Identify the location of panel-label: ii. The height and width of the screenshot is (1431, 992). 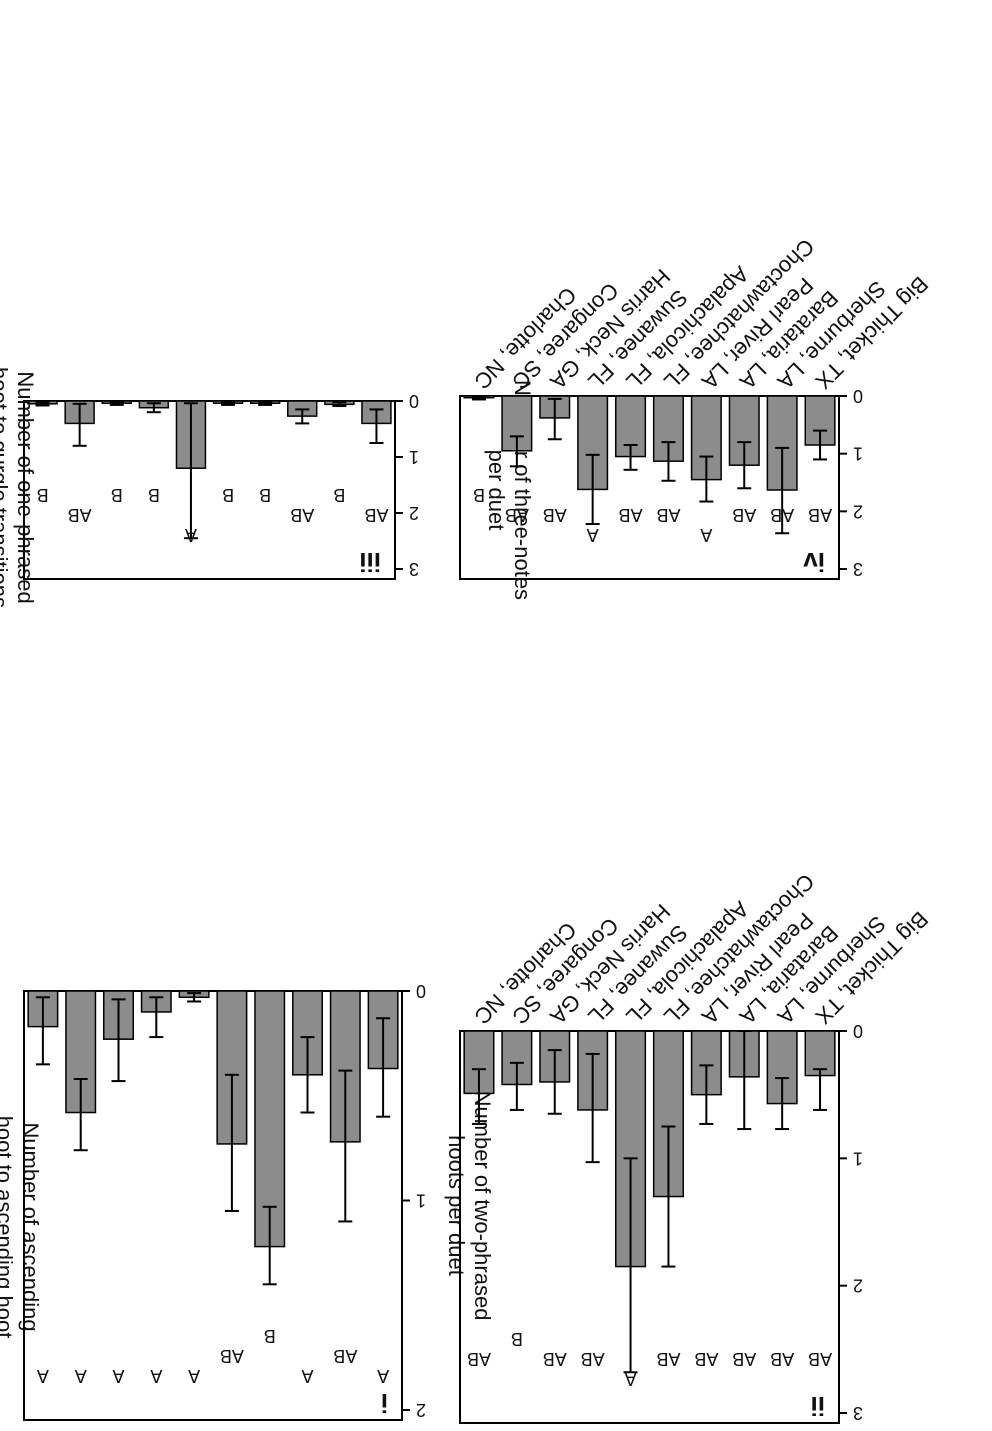
(818, 1406).